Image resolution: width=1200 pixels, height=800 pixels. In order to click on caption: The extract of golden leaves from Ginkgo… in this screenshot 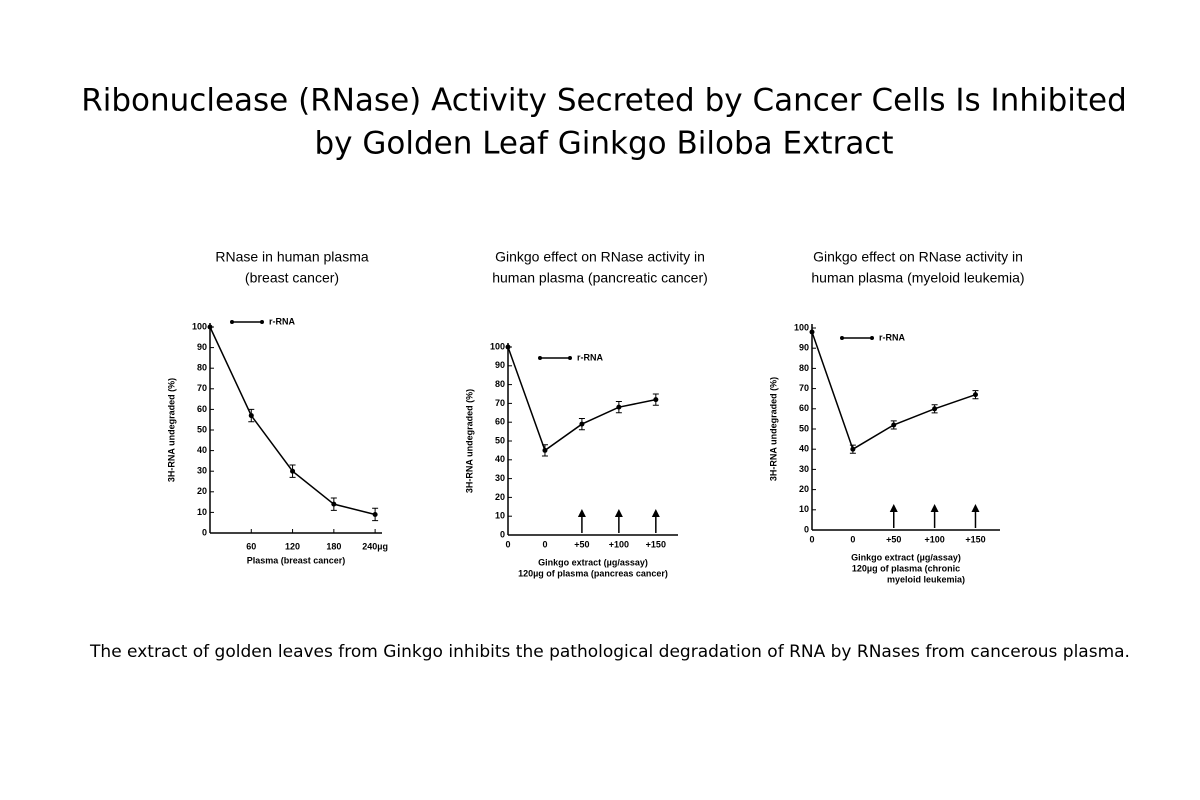, I will do `click(609, 652)`.